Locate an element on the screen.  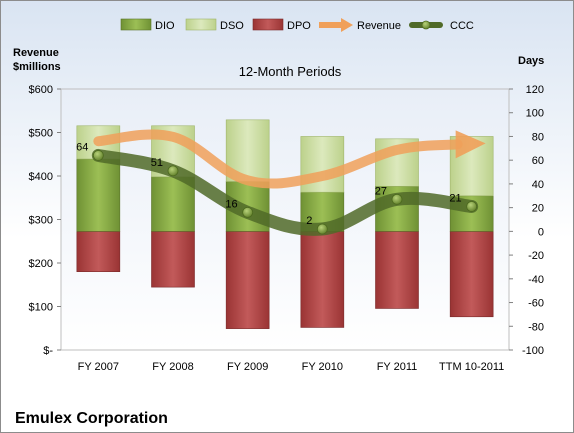
right-axis-tick-label: -100 is located at coordinates (533, 351).